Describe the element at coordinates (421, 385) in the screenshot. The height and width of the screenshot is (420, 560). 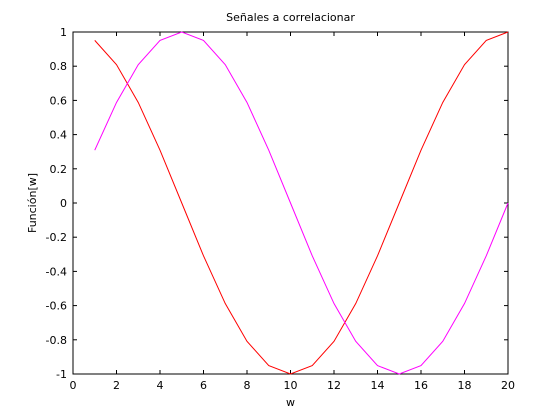
I see `x-tick-label: 16` at that location.